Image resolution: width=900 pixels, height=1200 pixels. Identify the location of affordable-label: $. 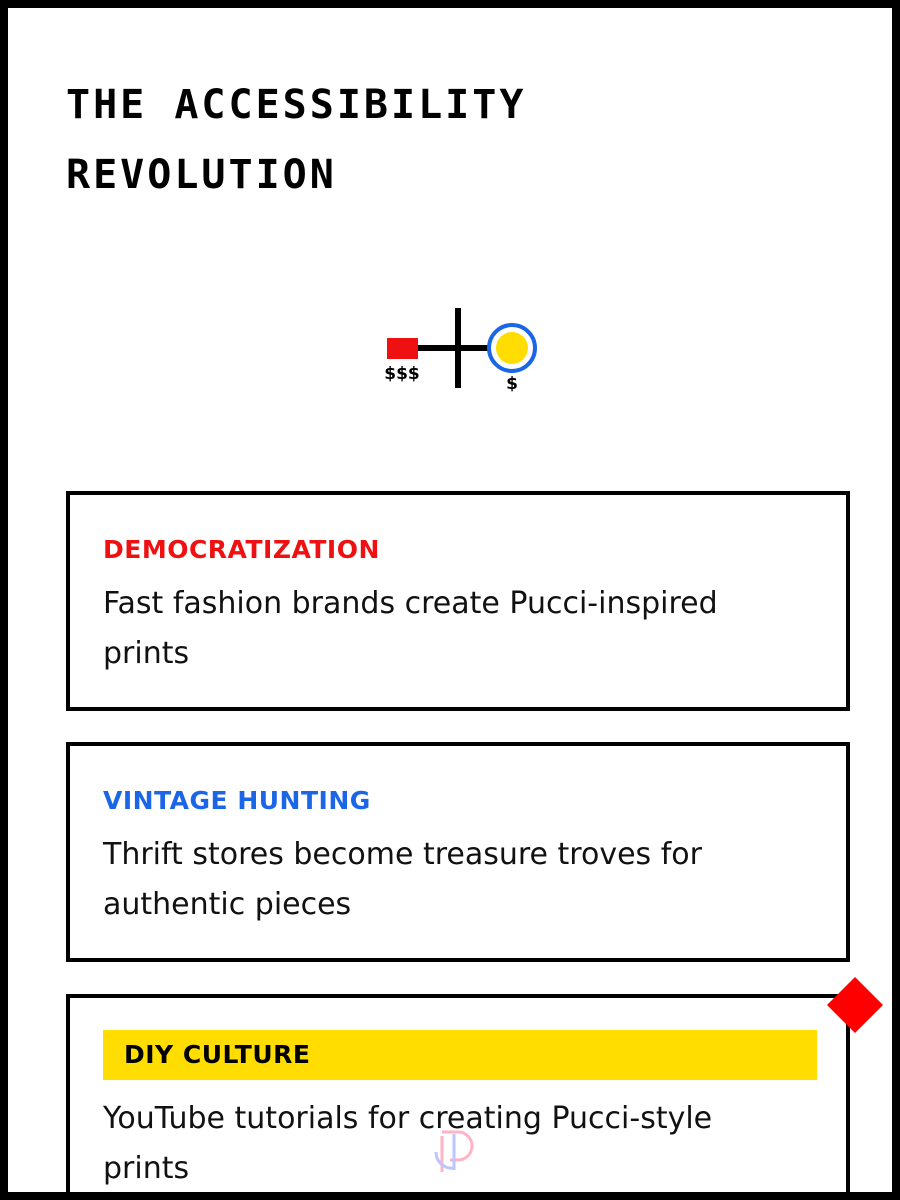
(512, 384).